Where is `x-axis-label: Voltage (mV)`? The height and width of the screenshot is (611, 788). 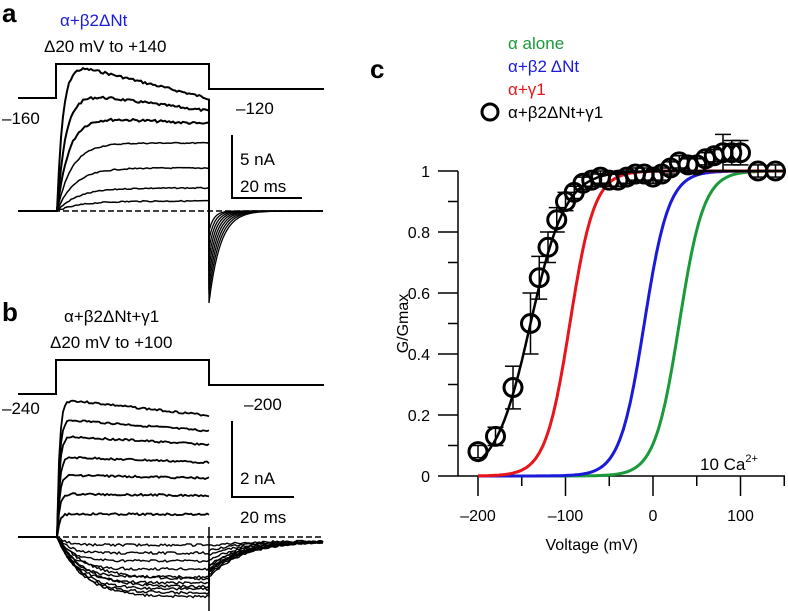 x-axis-label: Voltage (mV) is located at coordinates (592, 545).